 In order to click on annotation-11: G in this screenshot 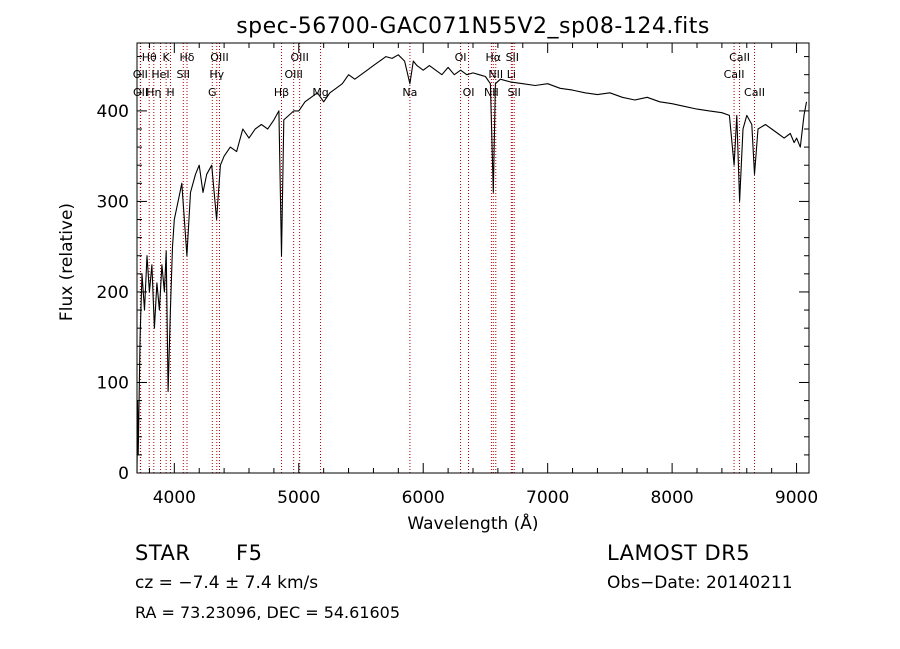, I will do `click(212, 92)`.